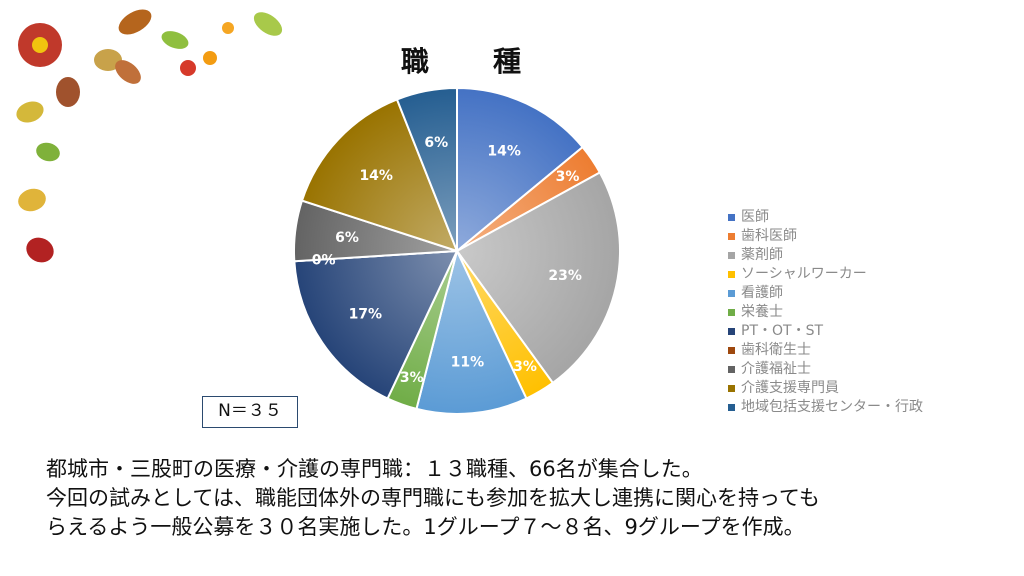  Describe the element at coordinates (825, 293) in the screenshot. I see `legend-item: 看護師` at that location.